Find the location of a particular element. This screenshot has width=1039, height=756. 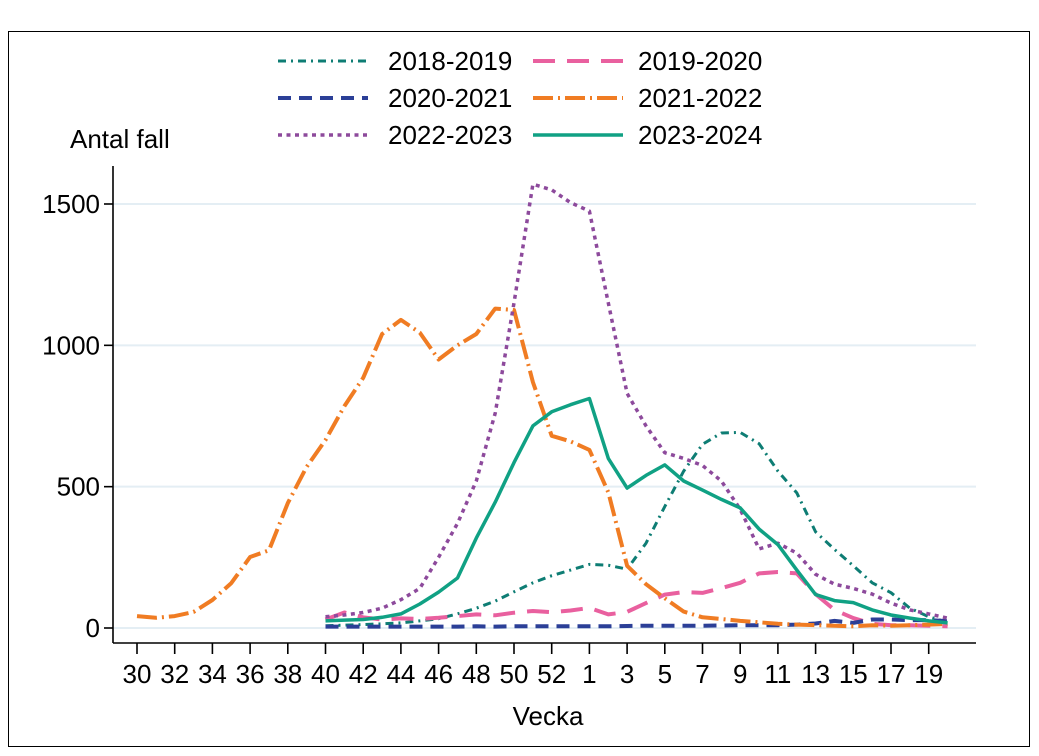

x-tick-label: 44 is located at coordinates (400, 674).